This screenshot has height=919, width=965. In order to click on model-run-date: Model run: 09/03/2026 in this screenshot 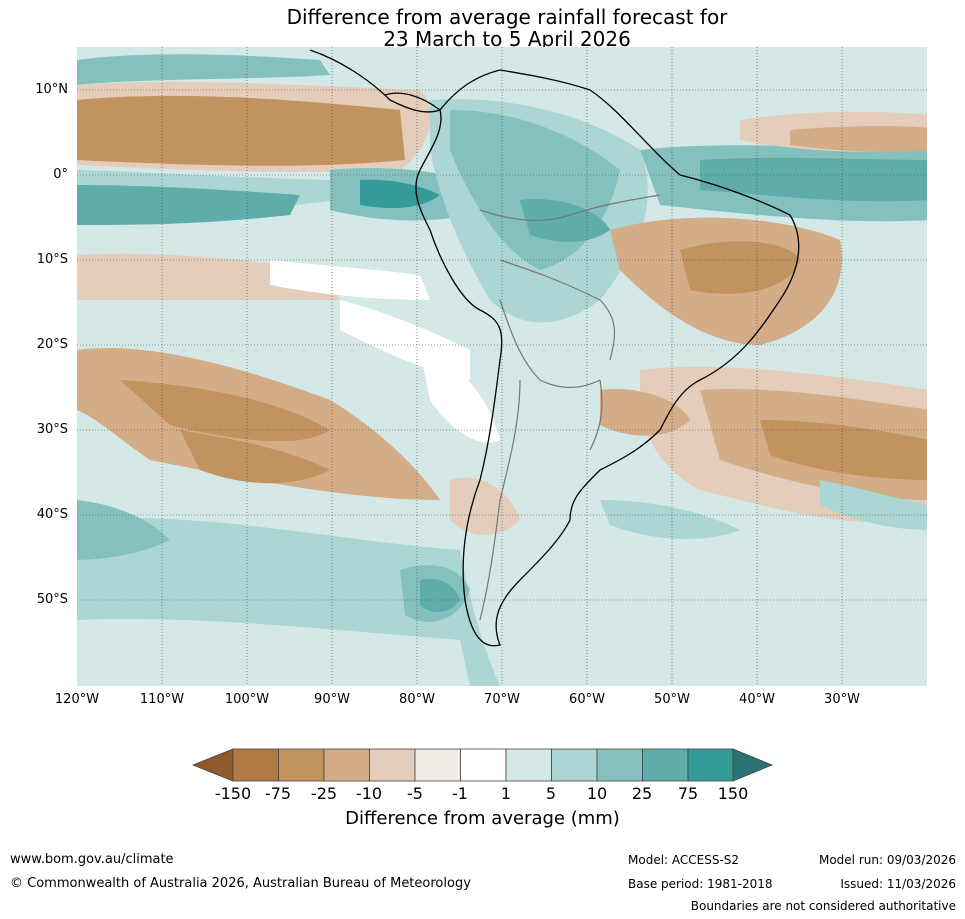, I will do `click(887, 860)`.